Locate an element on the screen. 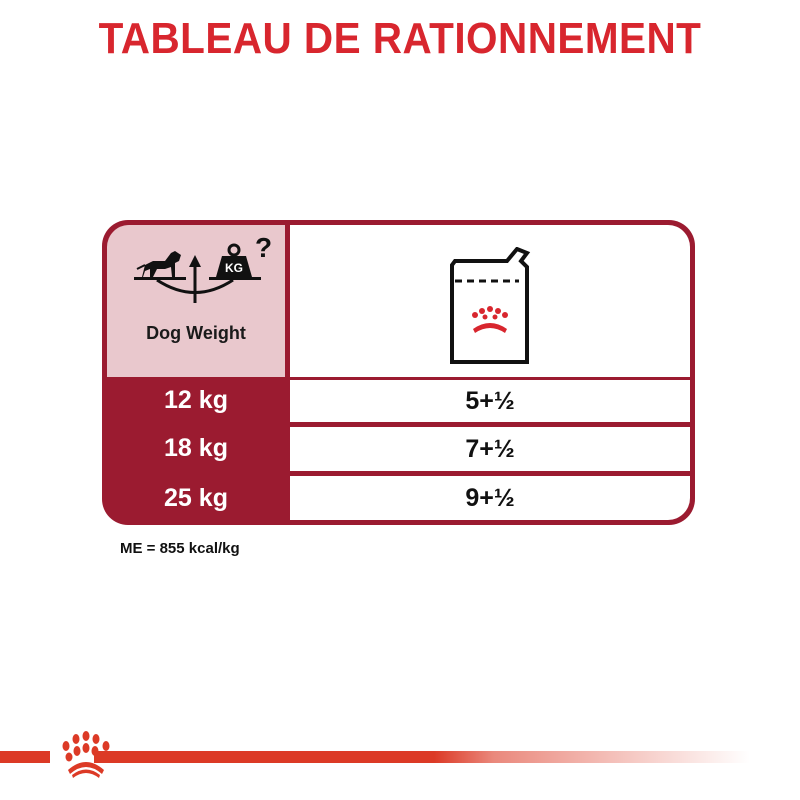 The height and width of the screenshot is (800, 800). dog-weight-label: Dog Weight is located at coordinates (196, 333).